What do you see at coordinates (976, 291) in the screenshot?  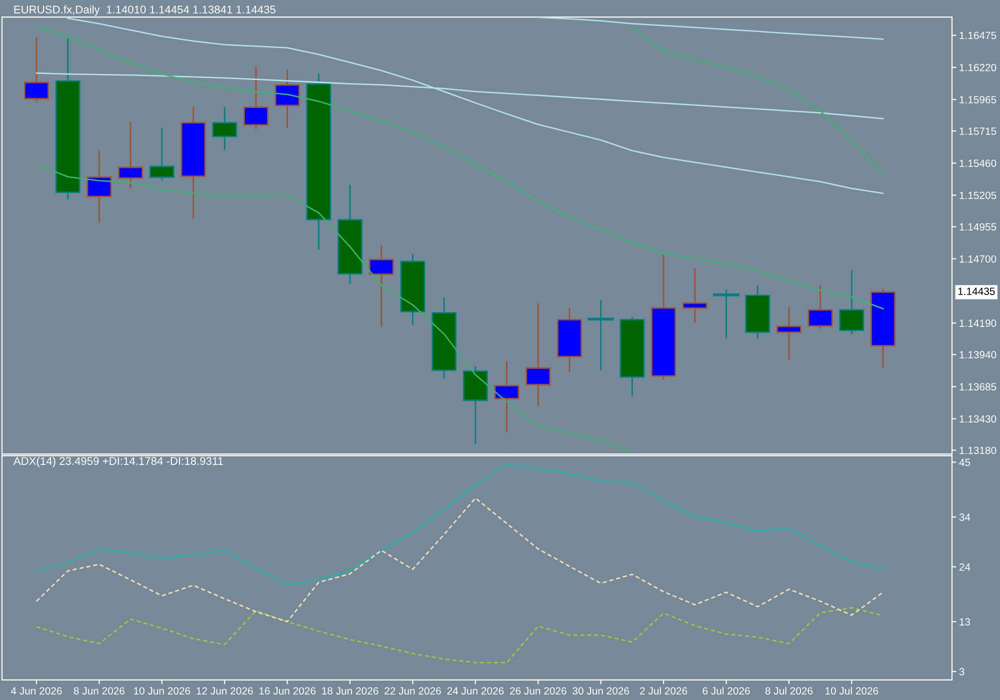 I see `text: 1.14435` at bounding box center [976, 291].